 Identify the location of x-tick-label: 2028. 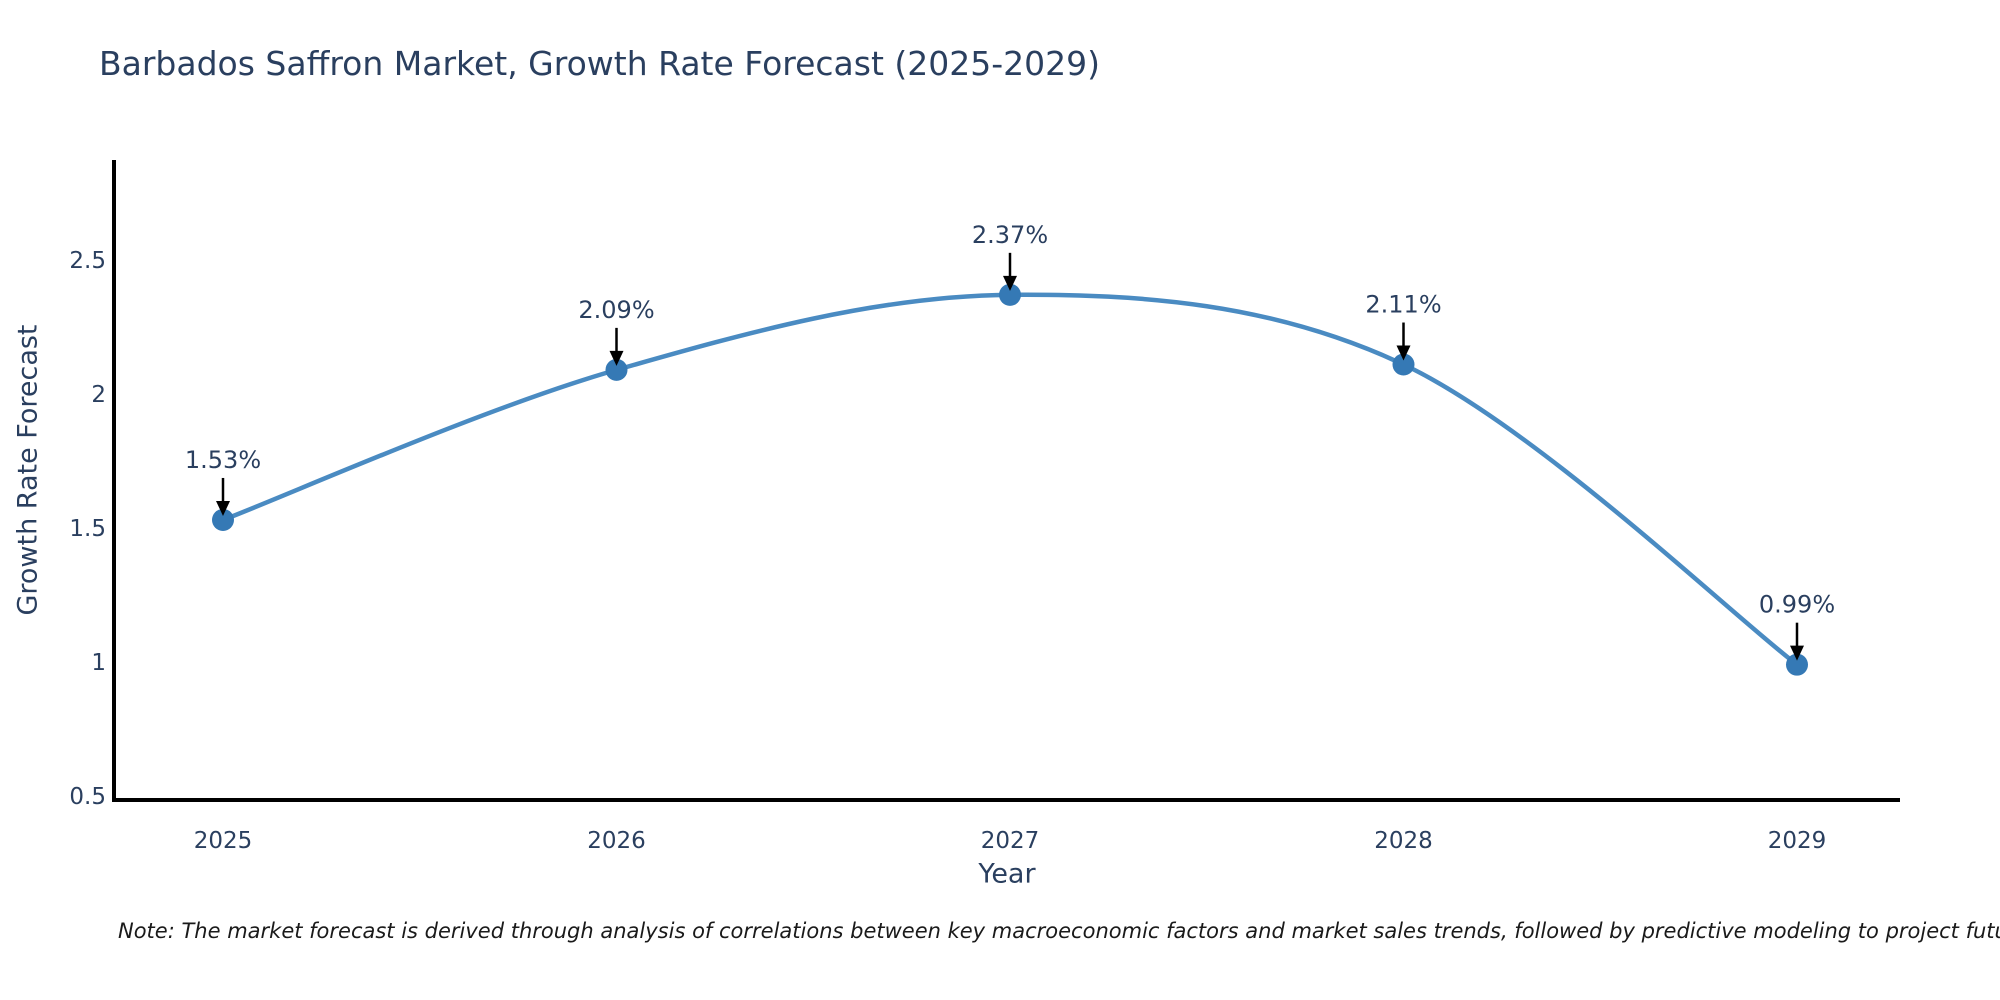
(1403, 841).